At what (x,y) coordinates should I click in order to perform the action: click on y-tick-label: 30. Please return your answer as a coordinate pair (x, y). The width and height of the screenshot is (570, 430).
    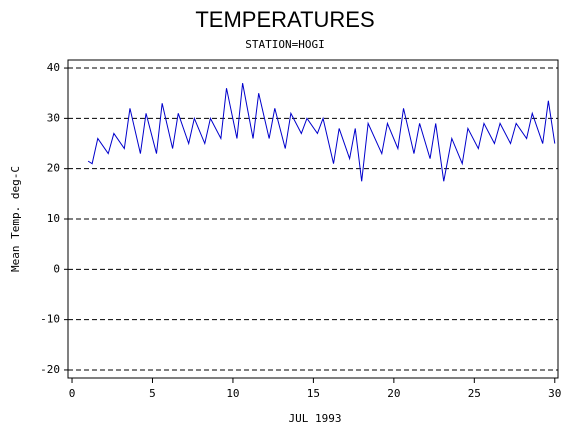
    Looking at the image, I should click on (53, 117).